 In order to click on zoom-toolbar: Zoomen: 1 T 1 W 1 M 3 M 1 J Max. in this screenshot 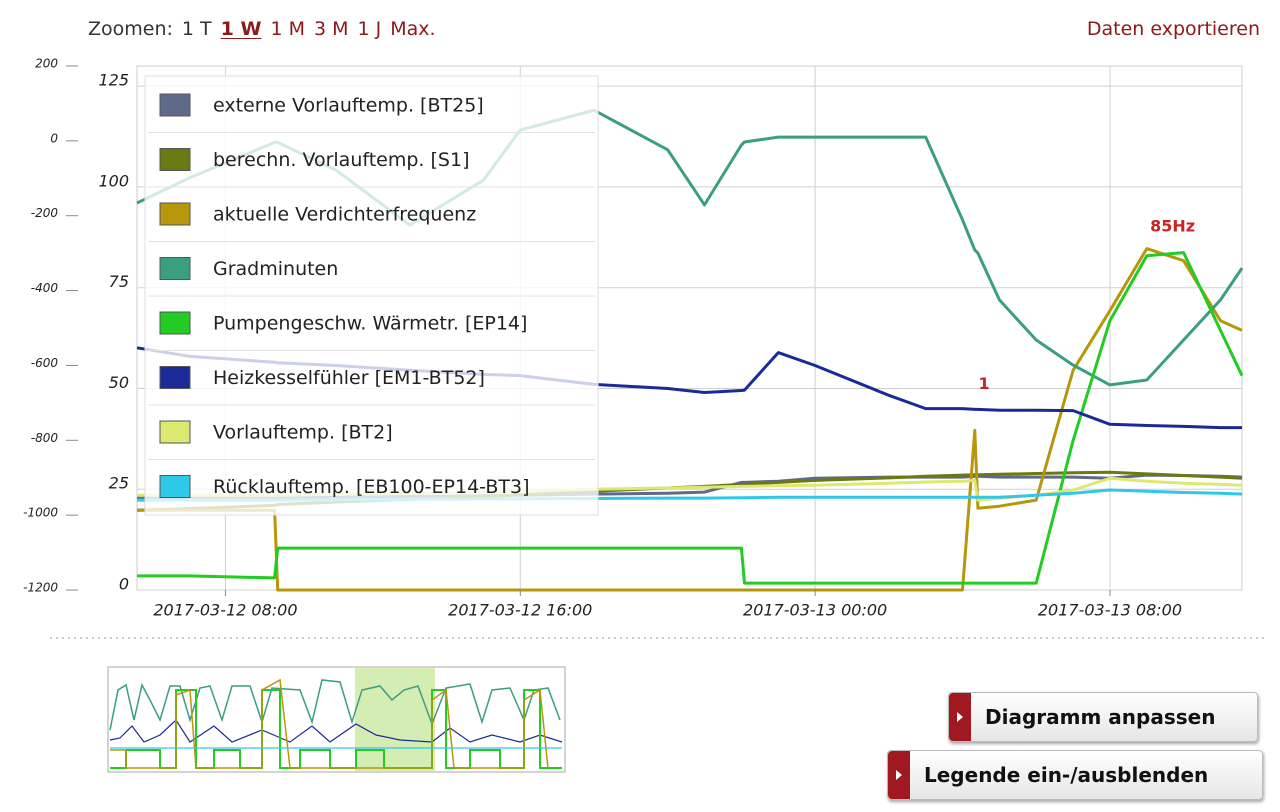, I will do `click(262, 29)`.